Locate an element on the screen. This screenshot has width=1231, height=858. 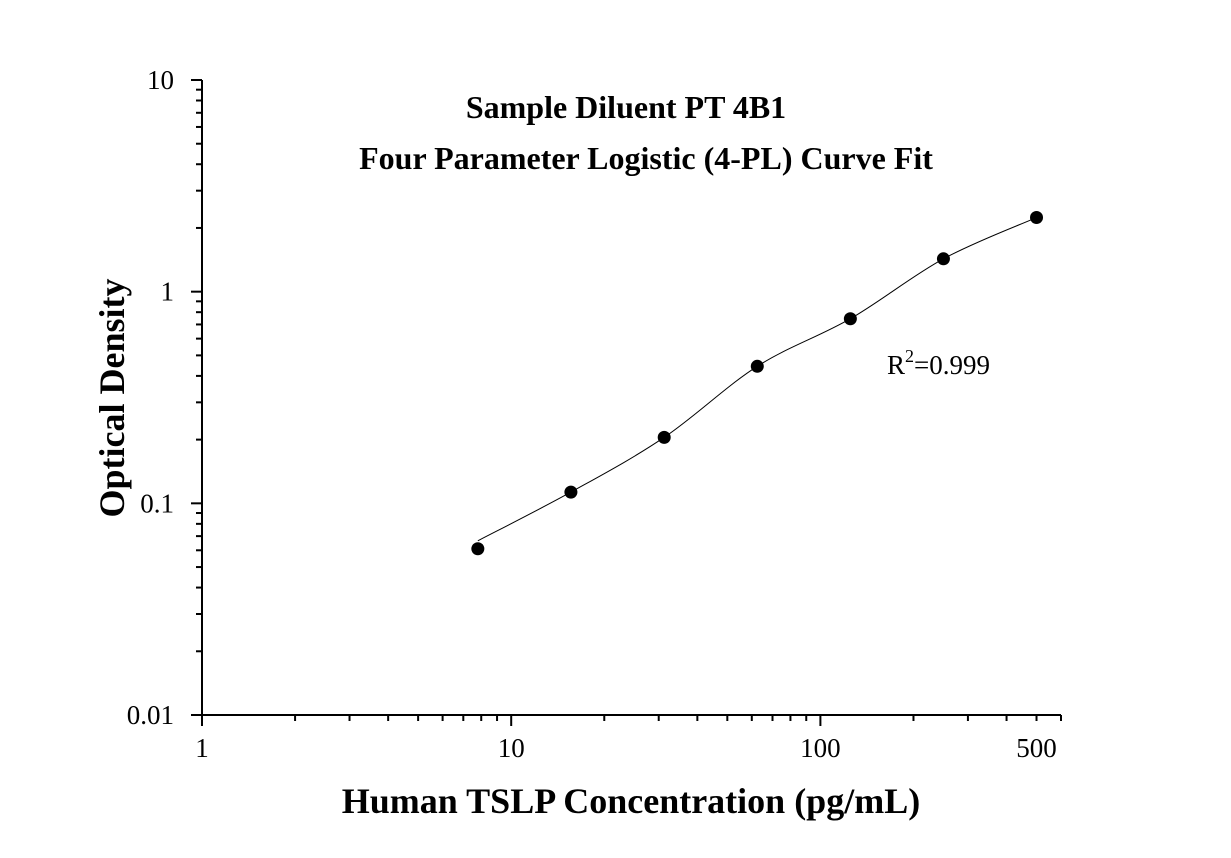
chart-title-line-2: Four Parameter Logistic (4-PL) Curve Fit is located at coordinates (646, 158).